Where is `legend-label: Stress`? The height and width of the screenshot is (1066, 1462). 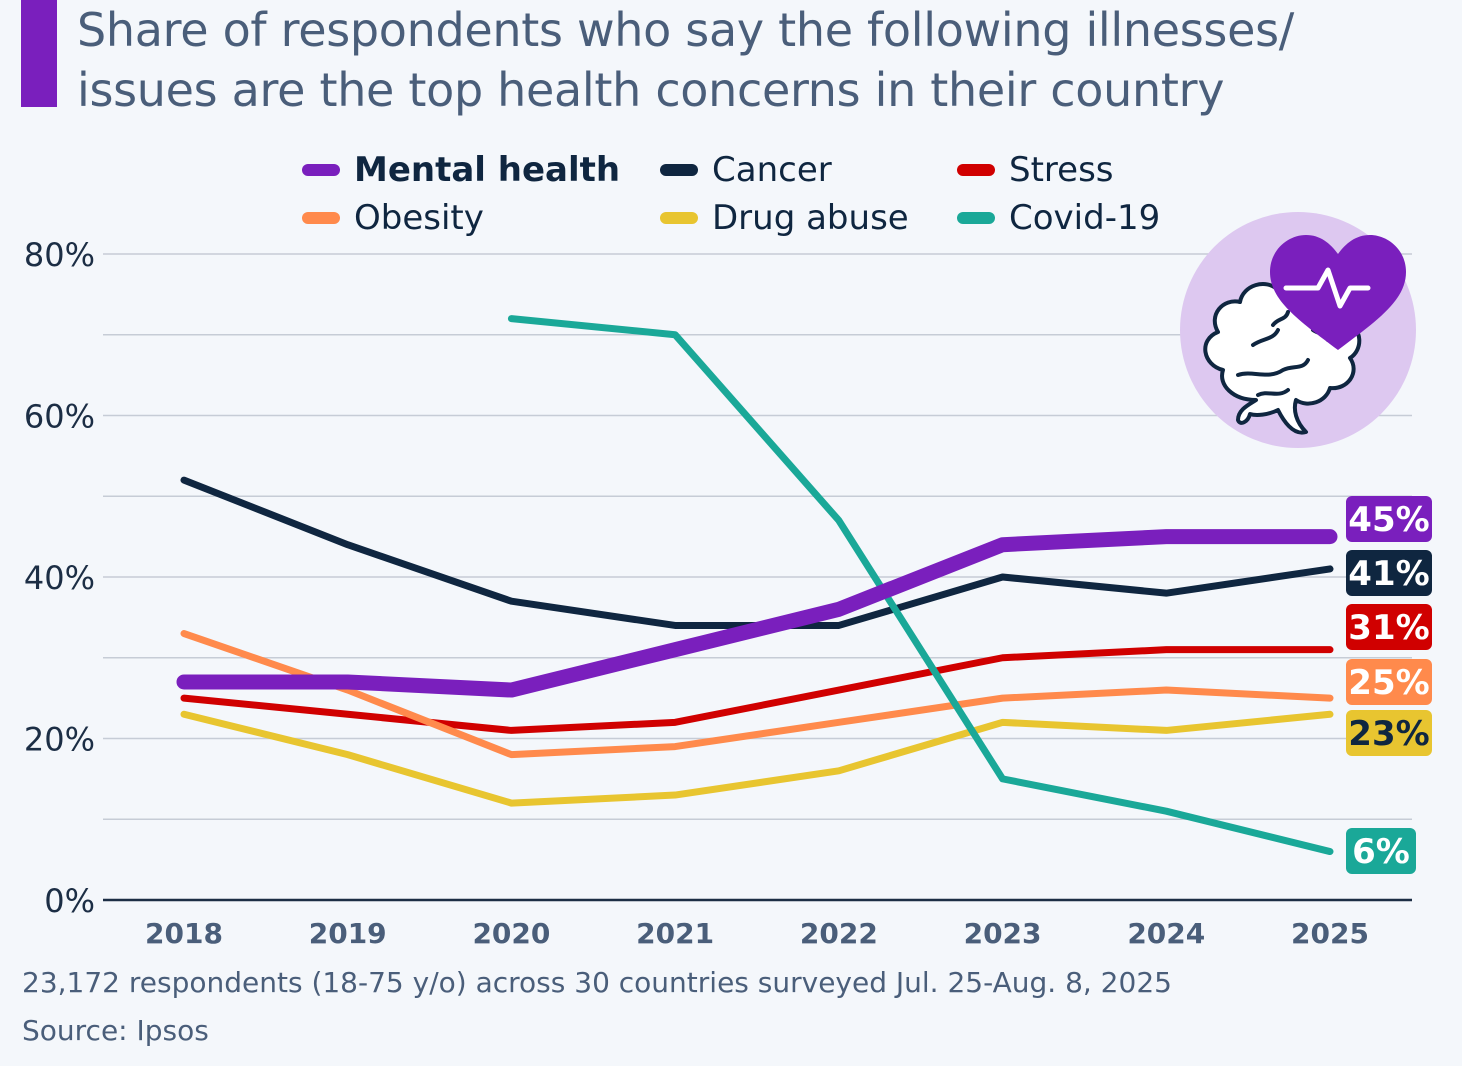 legend-label: Stress is located at coordinates (1061, 170).